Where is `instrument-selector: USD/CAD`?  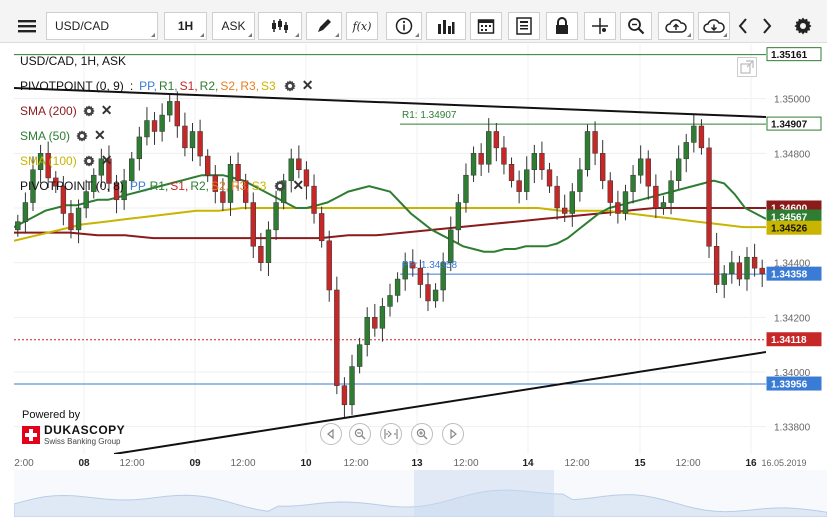 instrument-selector: USD/CAD is located at coordinates (102, 26).